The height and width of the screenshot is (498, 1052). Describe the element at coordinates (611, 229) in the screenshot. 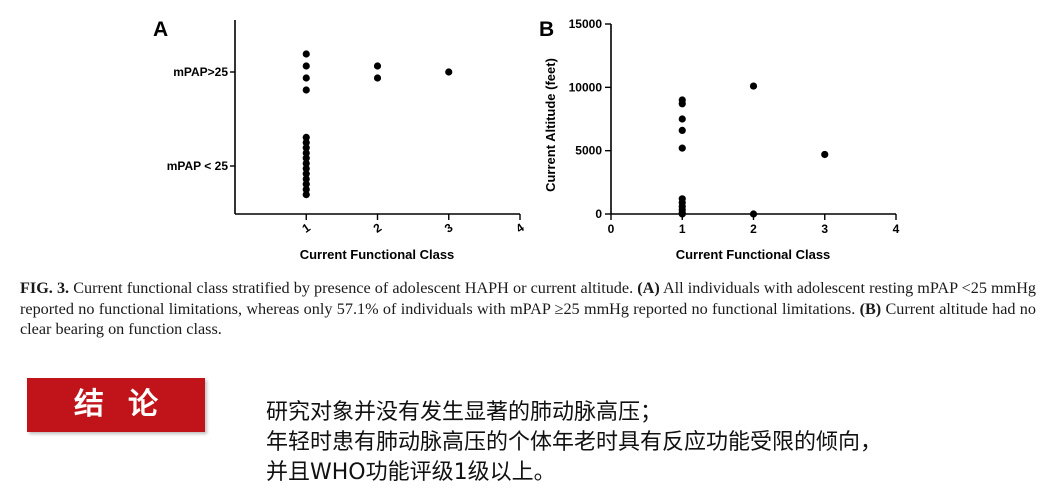

I see `panel-b-x-tick-label: 0` at that location.